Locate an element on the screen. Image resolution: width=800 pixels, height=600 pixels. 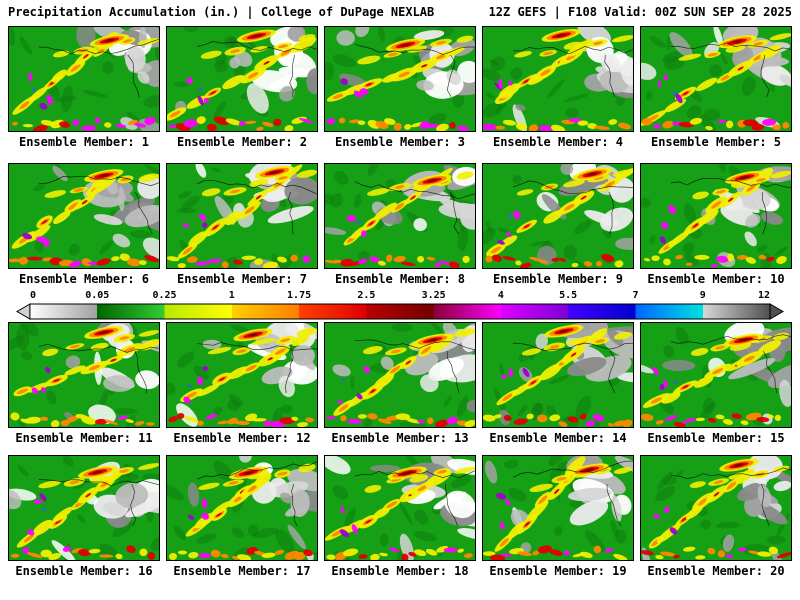
colorbar-tick: 3.25 is located at coordinates (433, 295).